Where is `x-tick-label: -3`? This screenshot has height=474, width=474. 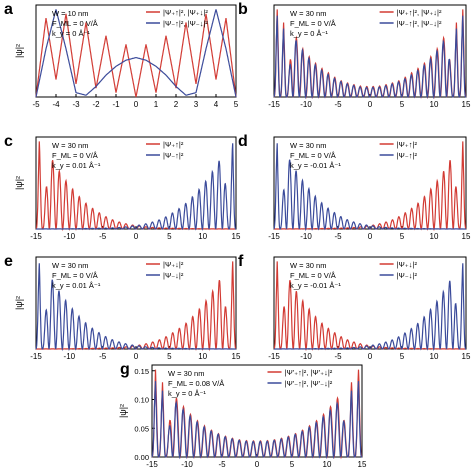
x-tick-label: -3 is located at coordinates (76, 104).